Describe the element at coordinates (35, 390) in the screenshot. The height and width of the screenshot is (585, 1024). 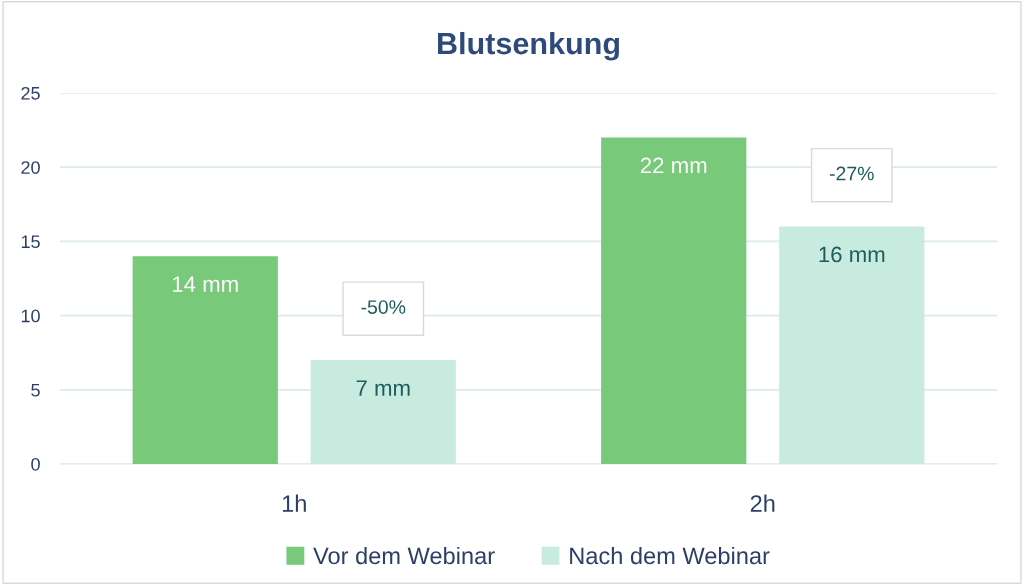
I see `y-tick-label: 5` at that location.